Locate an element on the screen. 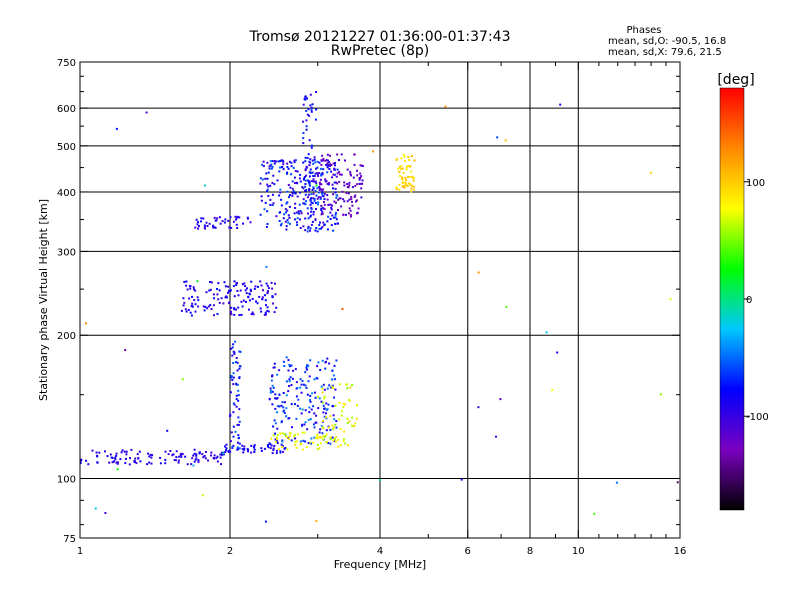 The image size is (800, 600). x-tick-label: 1 is located at coordinates (80, 551).